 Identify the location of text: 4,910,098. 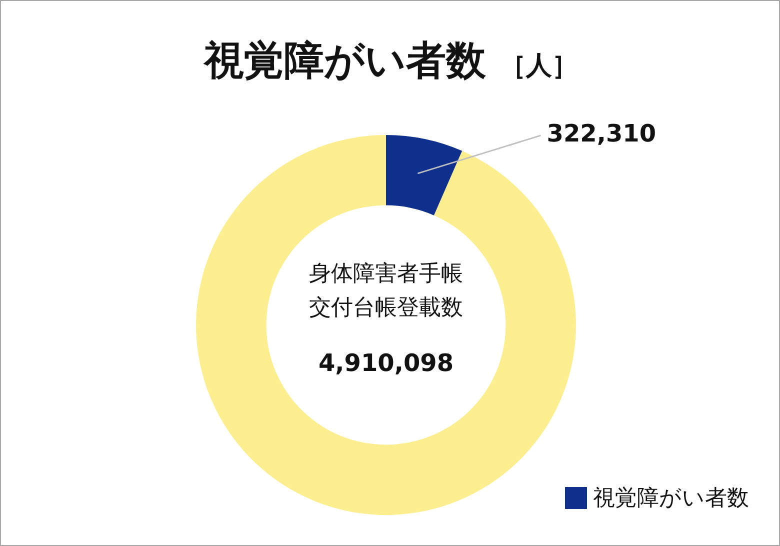
(386, 363).